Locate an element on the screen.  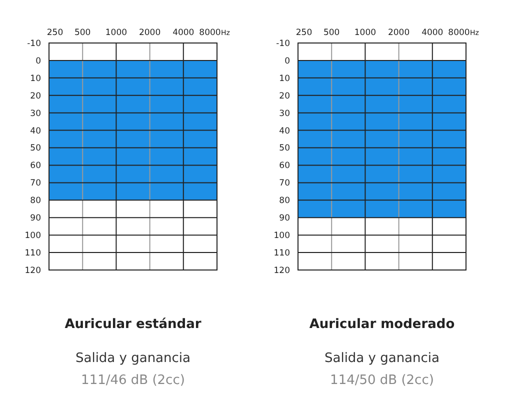
text: 114/50 dB (2cc) is located at coordinates (382, 380).